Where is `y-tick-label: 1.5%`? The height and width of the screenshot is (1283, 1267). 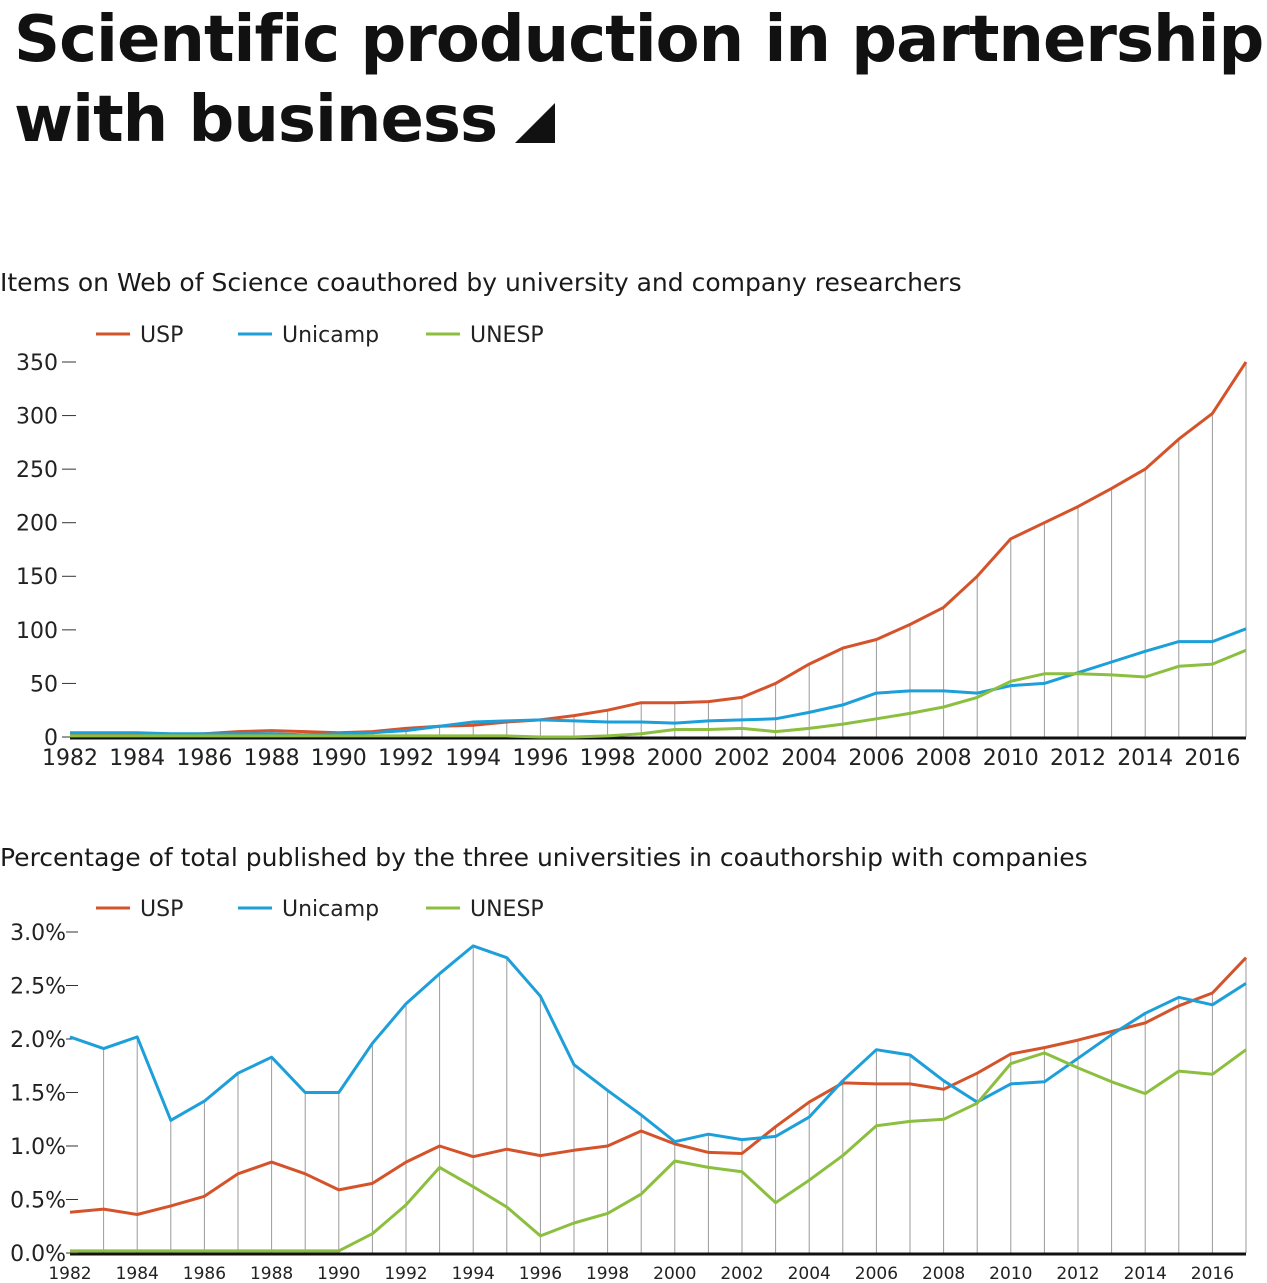
y-tick-label: 1.5% is located at coordinates (38, 1093).